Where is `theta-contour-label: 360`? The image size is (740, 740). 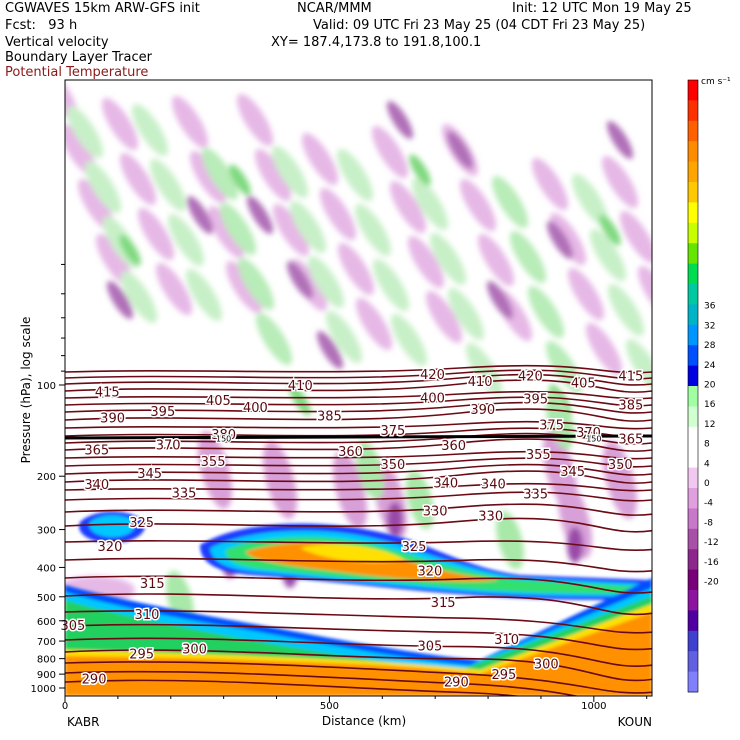 theta-contour-label: 360 is located at coordinates (350, 452).